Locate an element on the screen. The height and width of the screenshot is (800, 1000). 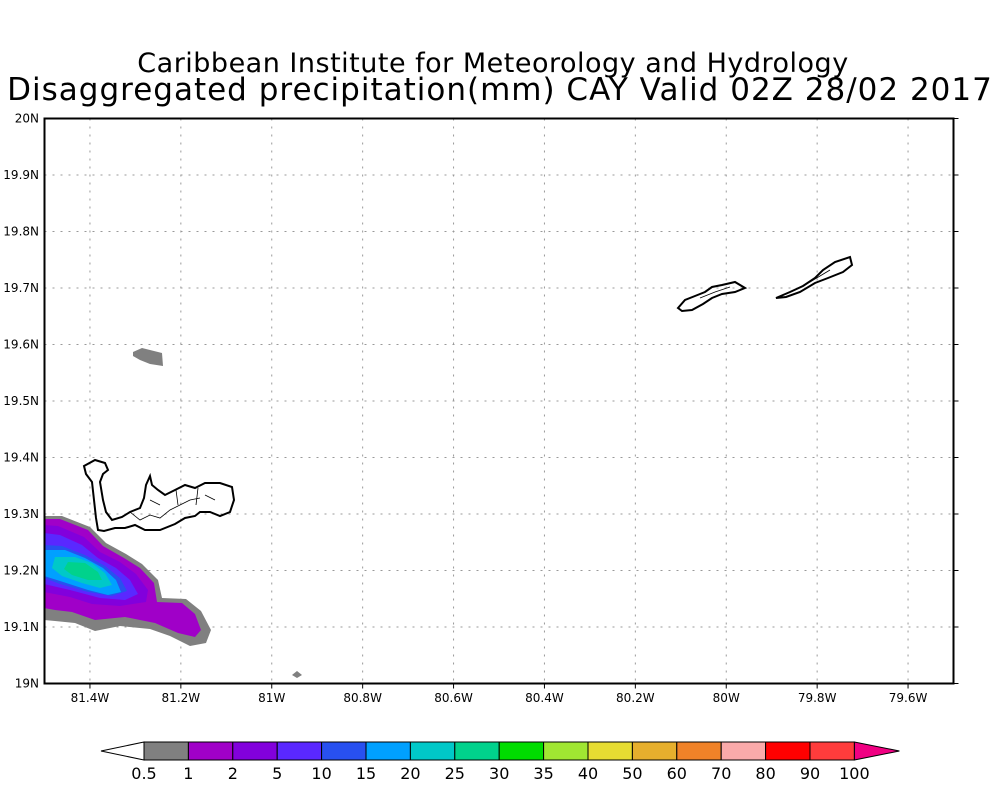
y-tick-label: 19N is located at coordinates (27, 684).